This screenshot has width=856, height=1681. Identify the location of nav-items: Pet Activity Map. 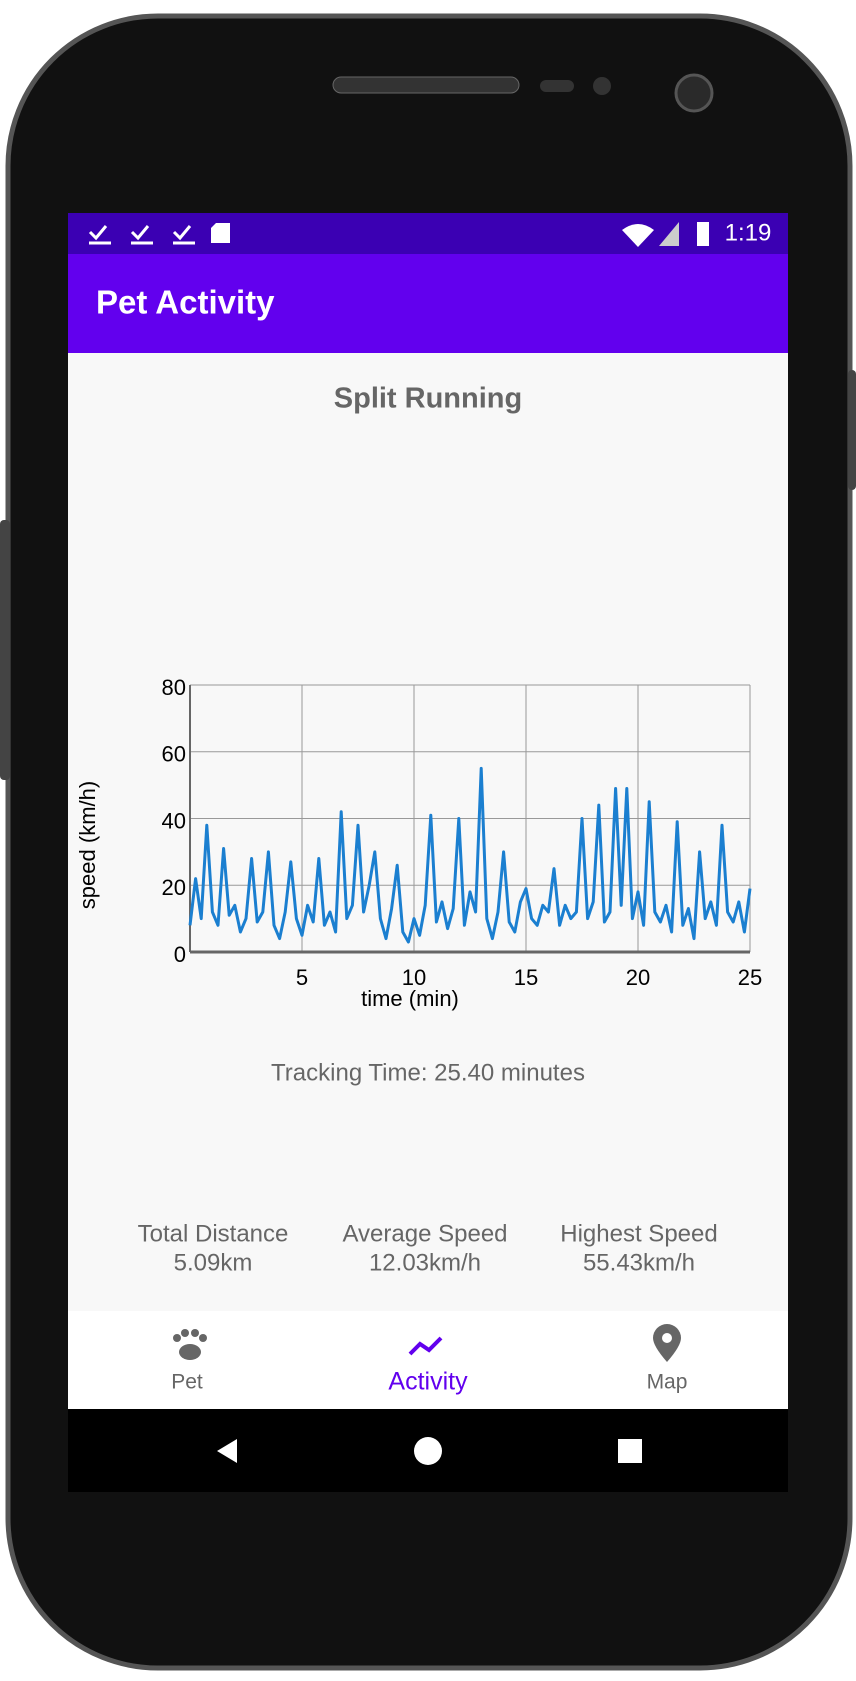
(429, 1382).